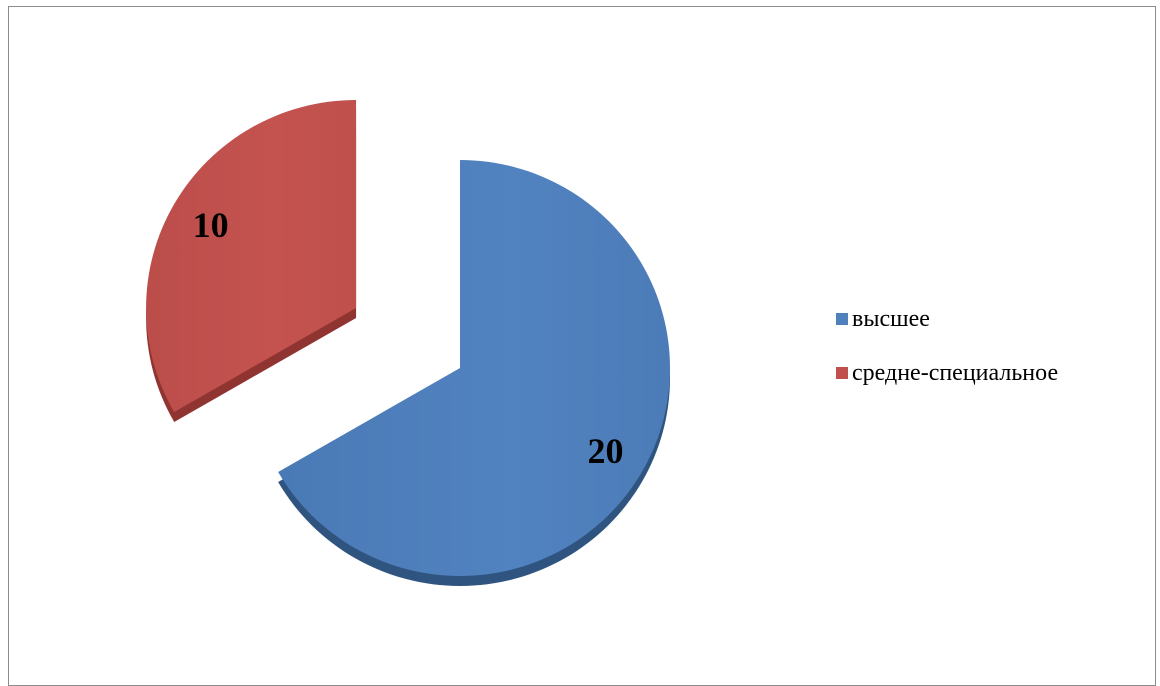 The width and height of the screenshot is (1160, 686). Describe the element at coordinates (842, 373) in the screenshot. I see `legend-swatch-sredne-spetsialnoe` at that location.